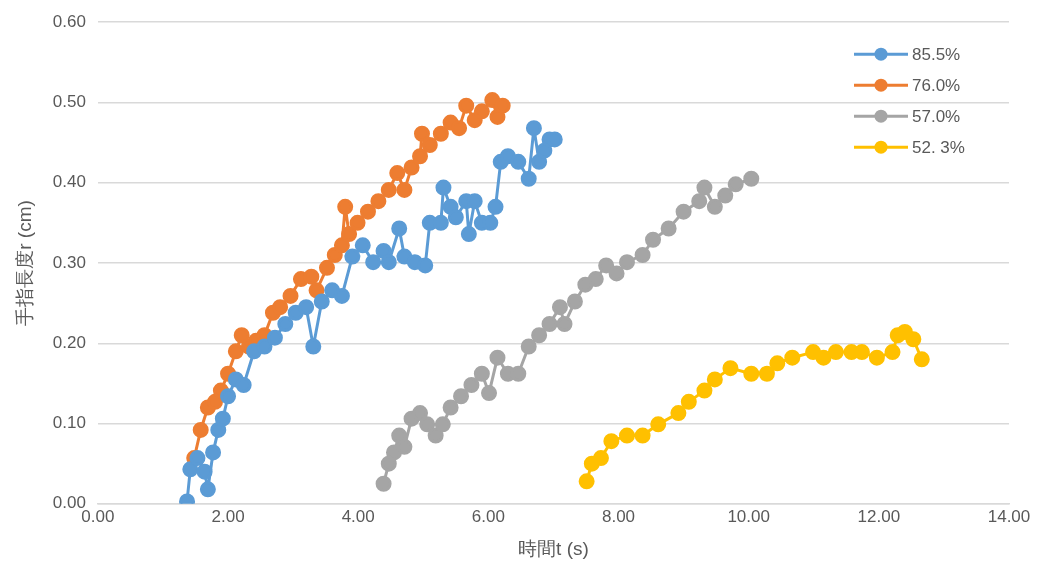 The width and height of the screenshot is (1053, 585). What do you see at coordinates (69, 102) in the screenshot?
I see `y-tick-label: 0.50` at bounding box center [69, 102].